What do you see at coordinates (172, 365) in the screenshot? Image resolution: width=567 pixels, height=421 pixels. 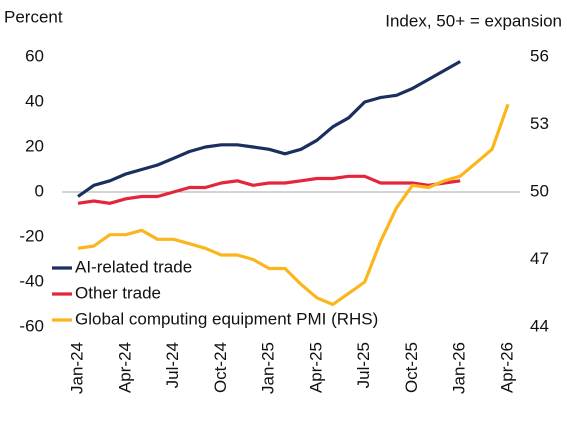 I see `x-tick-label: Jul-24` at bounding box center [172, 365].